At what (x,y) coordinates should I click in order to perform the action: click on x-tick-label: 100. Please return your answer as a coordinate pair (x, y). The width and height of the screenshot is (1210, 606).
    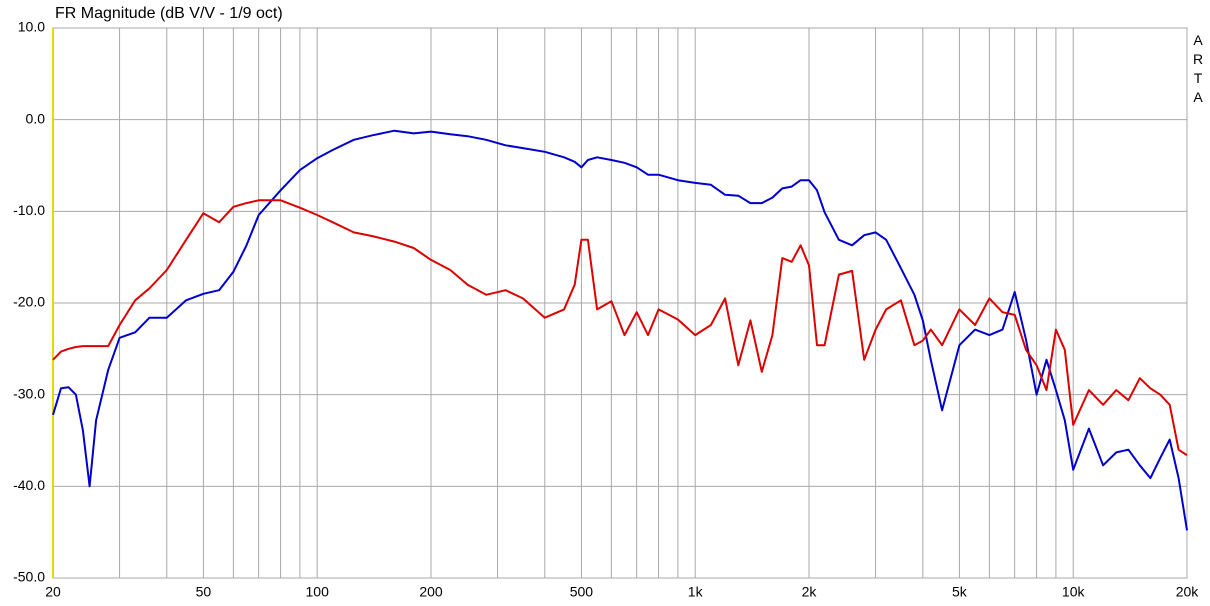
    Looking at the image, I should click on (318, 592).